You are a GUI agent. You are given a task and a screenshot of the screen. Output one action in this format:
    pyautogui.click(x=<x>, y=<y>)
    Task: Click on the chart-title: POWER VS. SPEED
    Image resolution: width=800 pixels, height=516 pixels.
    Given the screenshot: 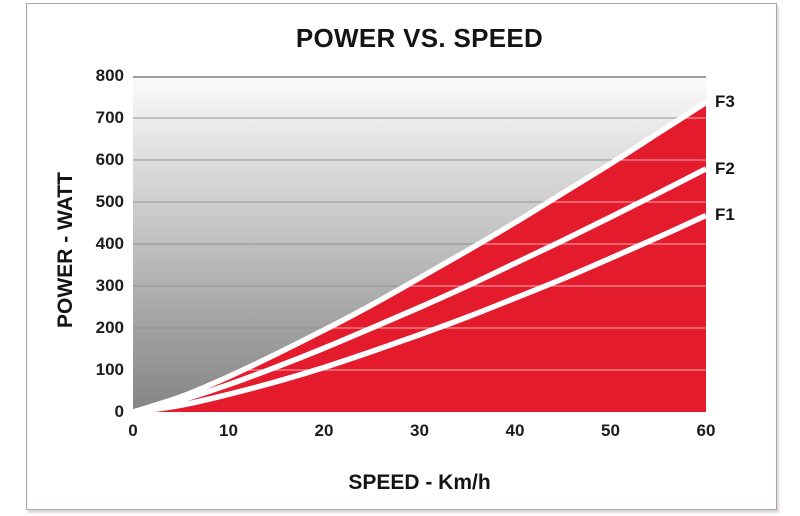 What is the action you would take?
    pyautogui.click(x=419, y=38)
    